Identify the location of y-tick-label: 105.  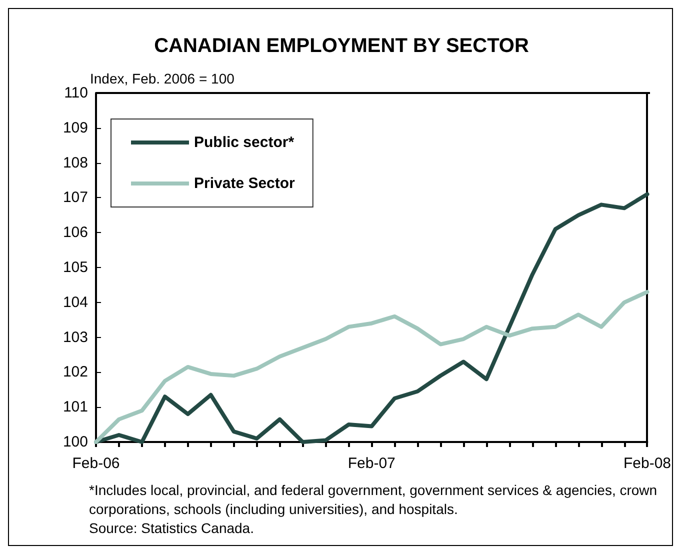
(75, 267).